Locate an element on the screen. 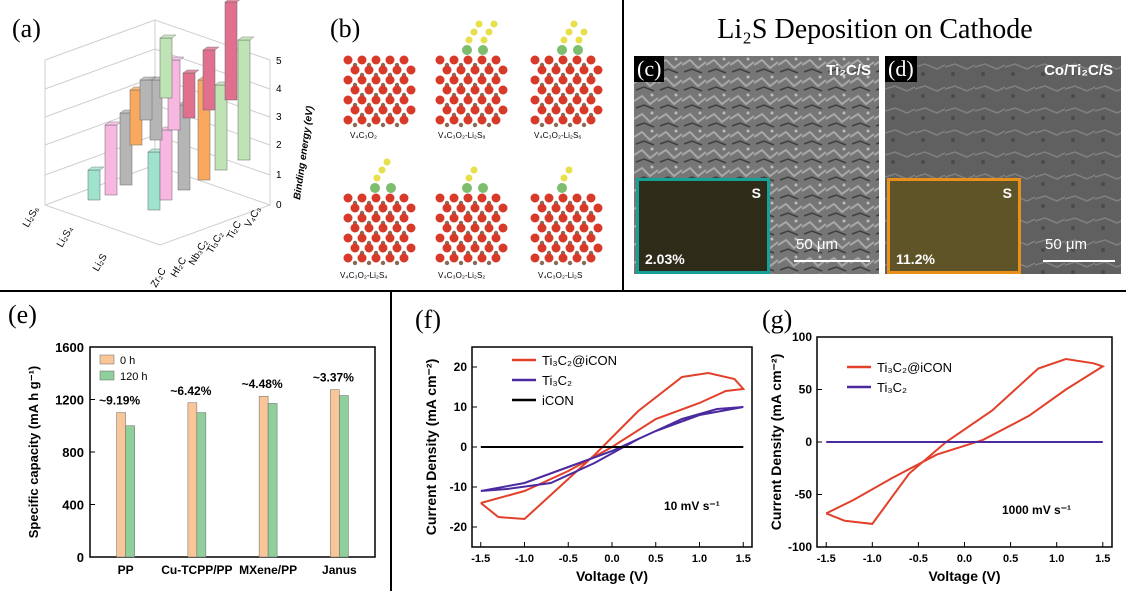 This screenshot has height=591, width=1126. legend-label: 120 h is located at coordinates (134, 377).